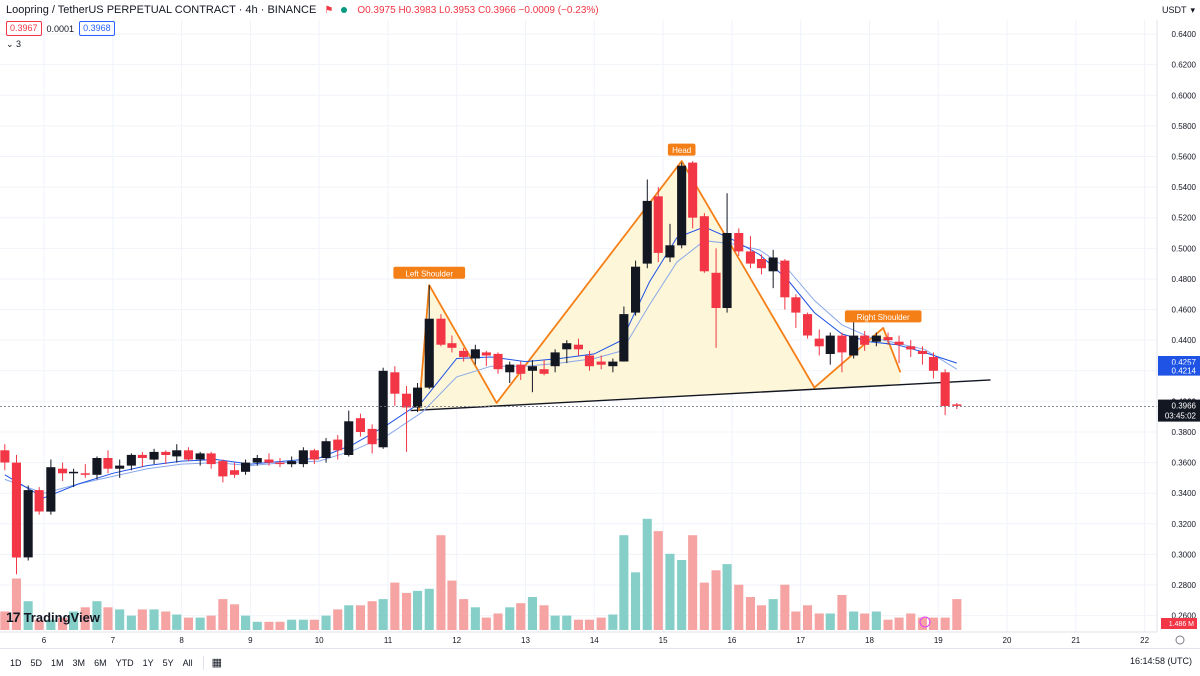  Describe the element at coordinates (124, 662) in the screenshot. I see `range-ytd-button: YTD` at that location.